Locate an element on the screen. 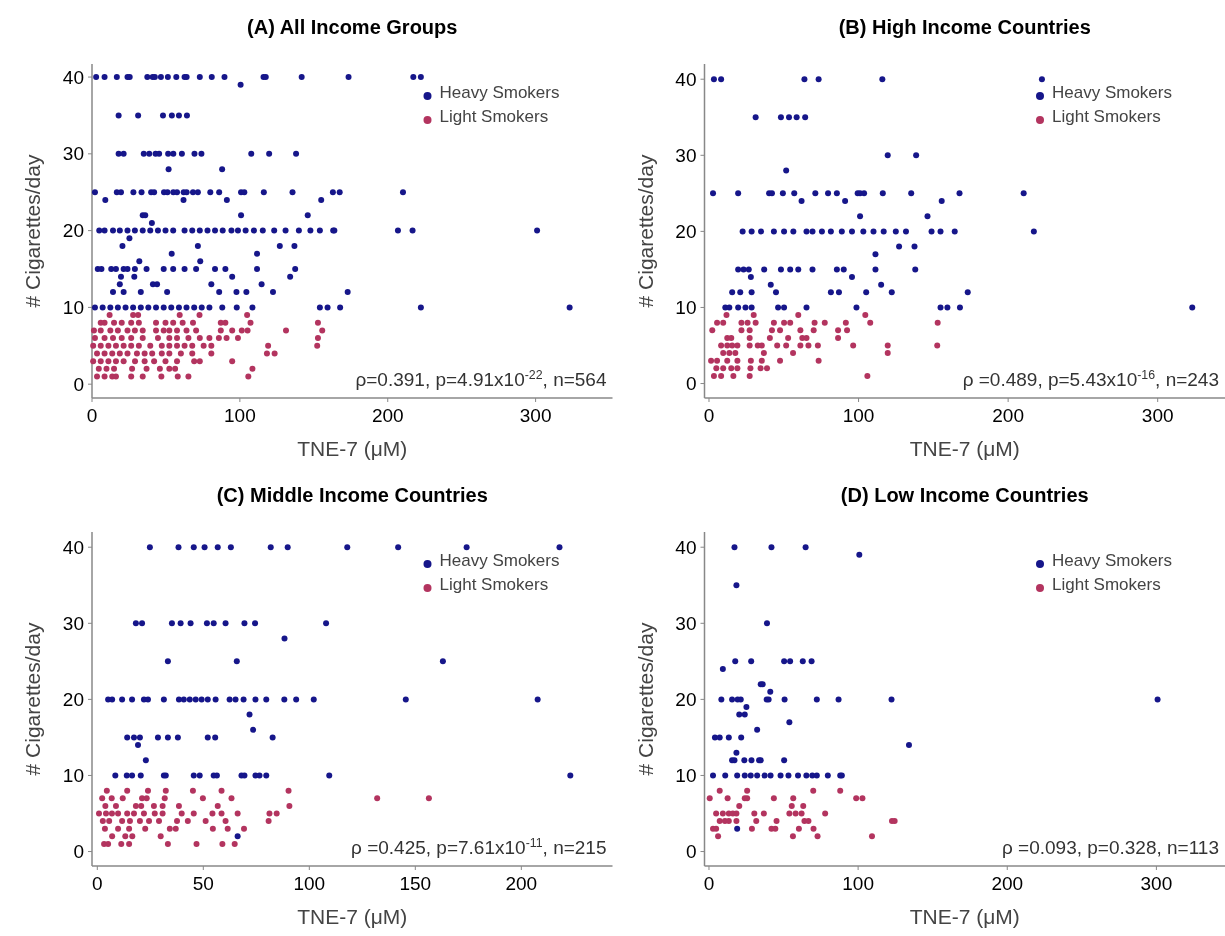 The height and width of the screenshot is (936, 1225). chart-title: (B) High Income Countries is located at coordinates (964, 27).